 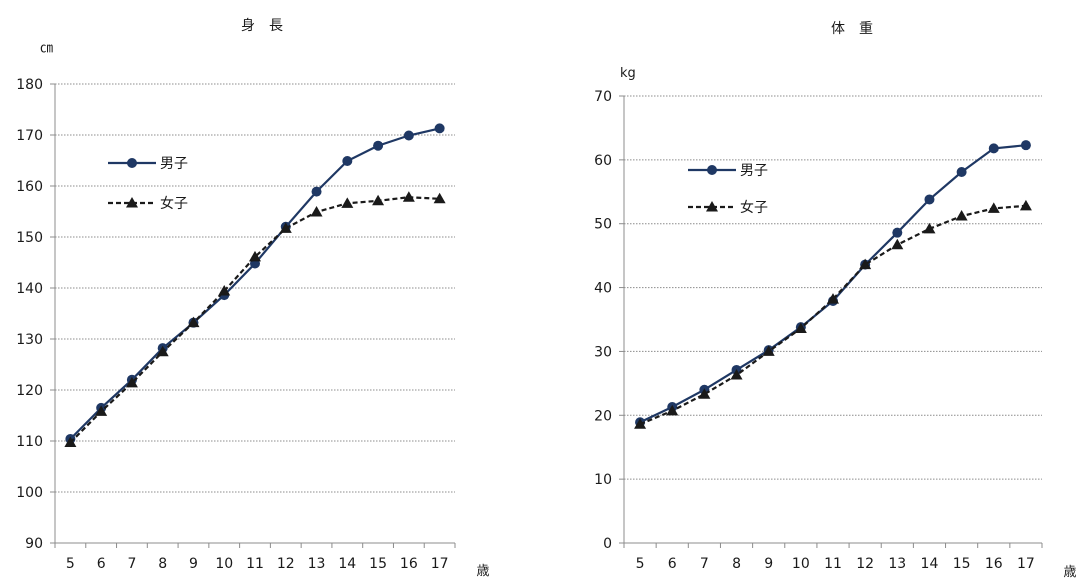 What do you see at coordinates (628, 73) in the screenshot?
I see `y-axis-label: kg` at bounding box center [628, 73].